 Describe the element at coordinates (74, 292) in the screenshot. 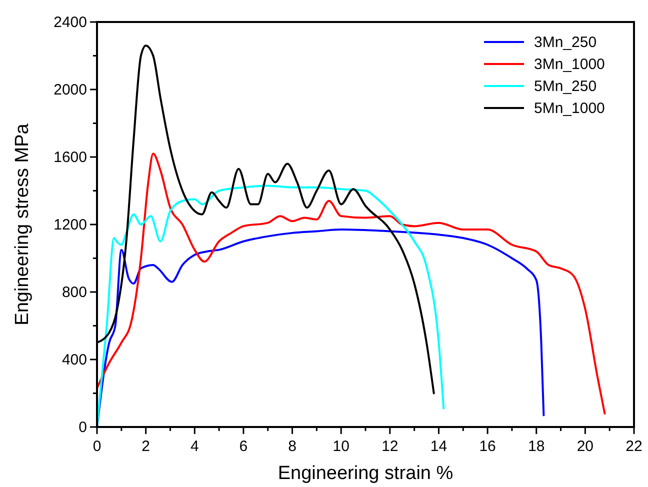

I see `y-tick-label: 800` at that location.